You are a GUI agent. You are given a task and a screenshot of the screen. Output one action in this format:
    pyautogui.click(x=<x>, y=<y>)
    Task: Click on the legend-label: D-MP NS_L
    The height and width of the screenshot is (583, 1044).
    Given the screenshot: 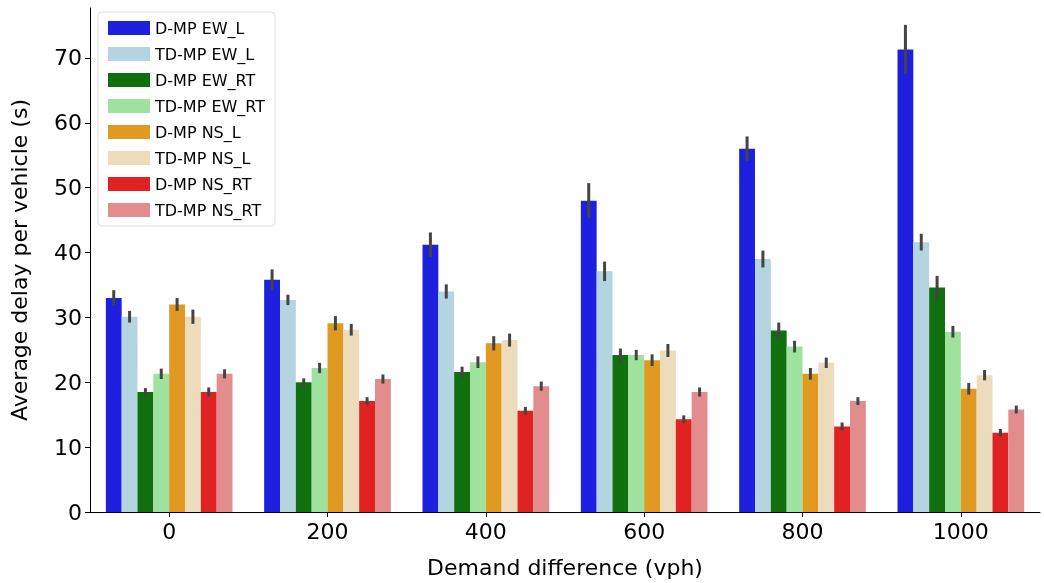 What is the action you would take?
    pyautogui.click(x=198, y=132)
    